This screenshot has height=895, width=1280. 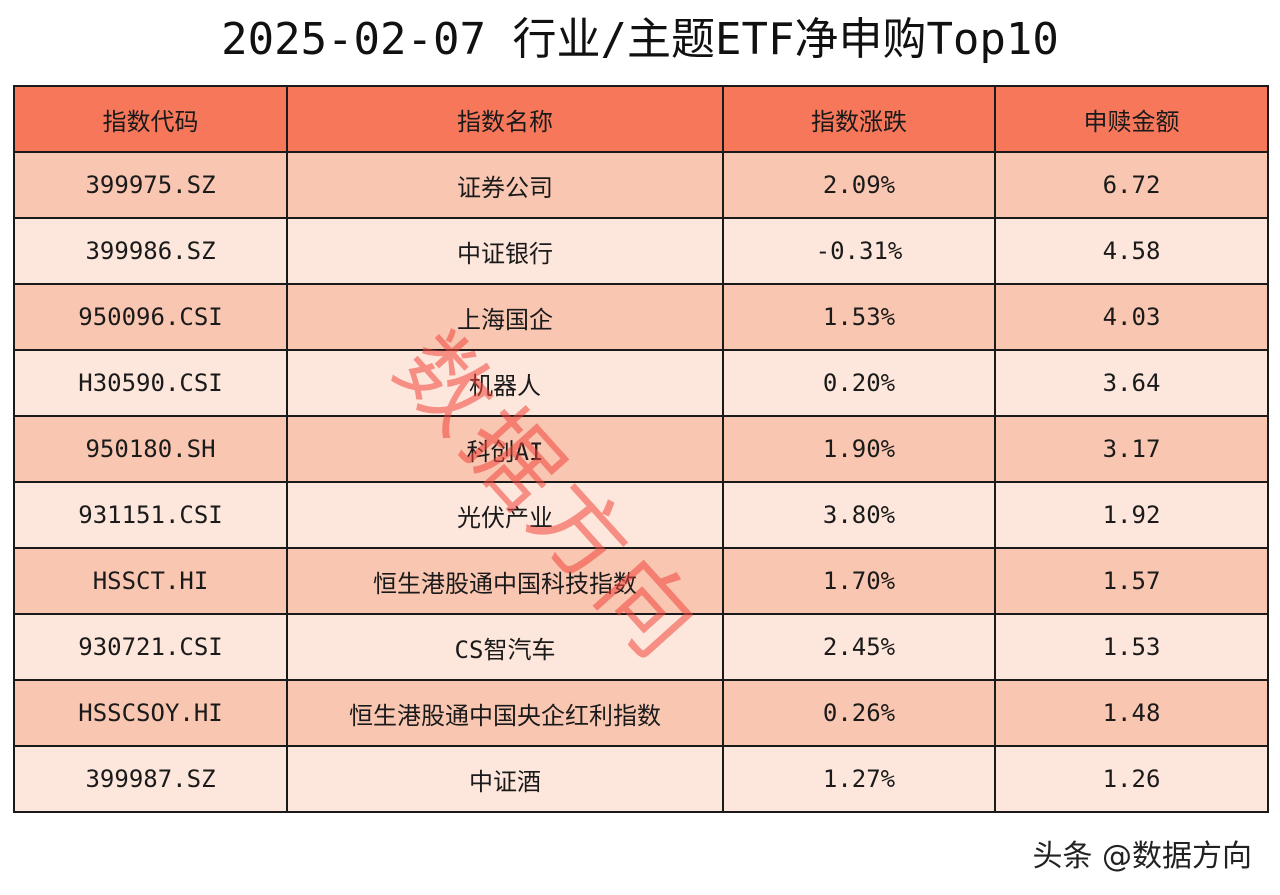 What do you see at coordinates (150, 317) in the screenshot?
I see `cell-index-code: 950096.CSI` at bounding box center [150, 317].